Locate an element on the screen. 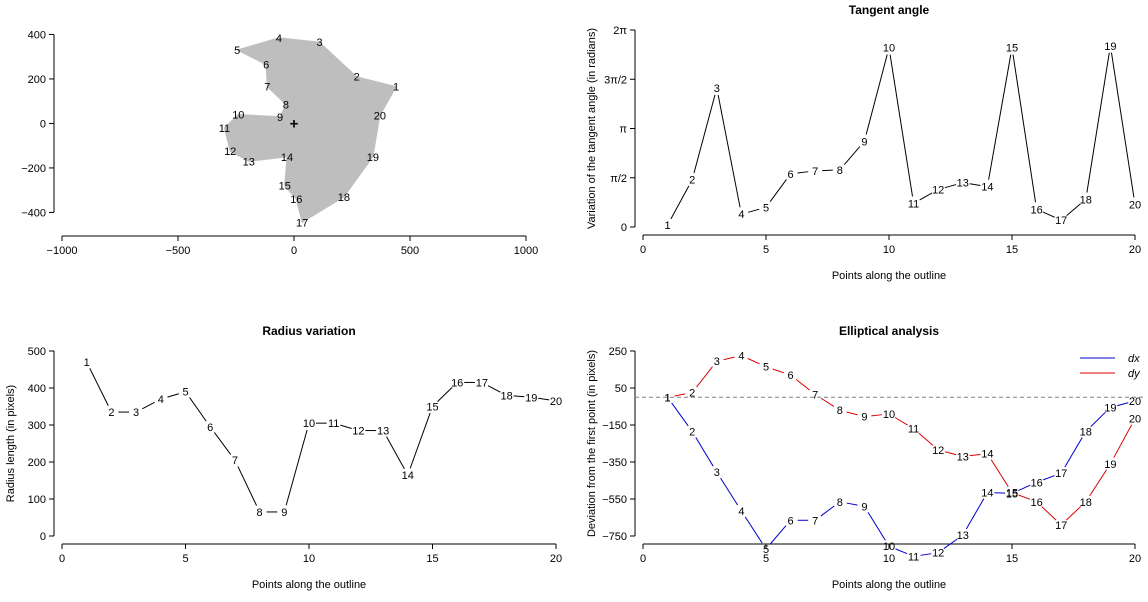 The height and width of the screenshot is (602, 1148). outline-point-label: 5 is located at coordinates (237, 51).